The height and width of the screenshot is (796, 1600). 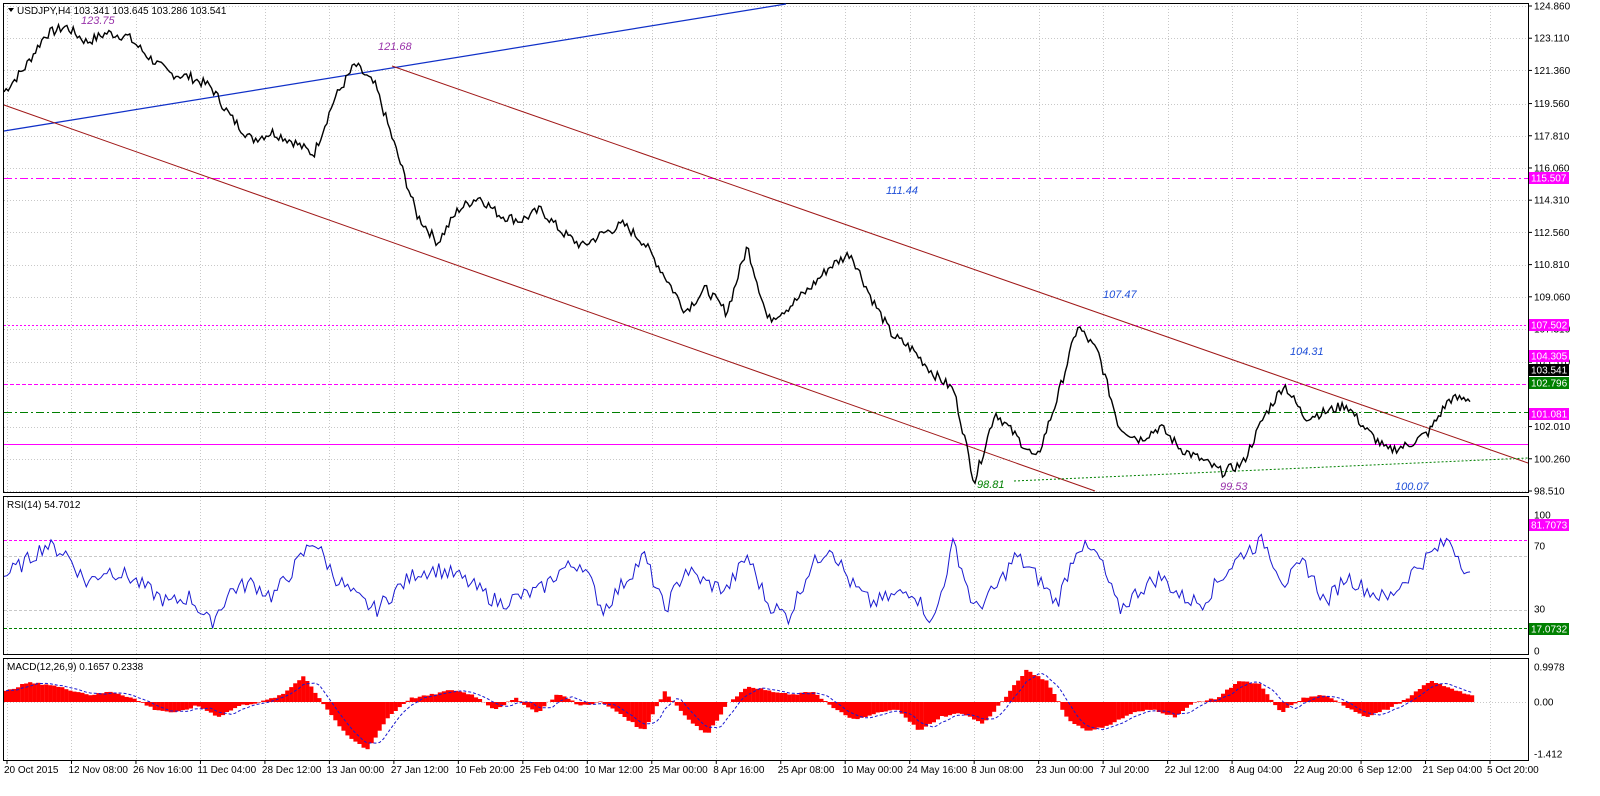 What do you see at coordinates (1256, 770) in the screenshot?
I see `x-tick-label: 8 Aug 04:00` at bounding box center [1256, 770].